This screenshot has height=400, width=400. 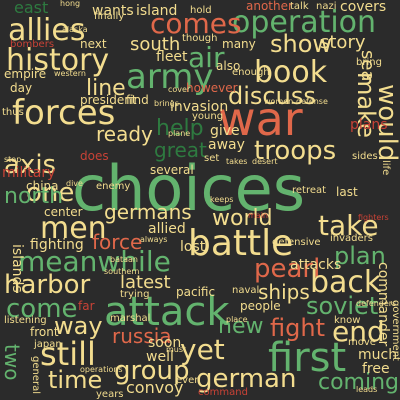 I want to click on word-battle: battle, so click(x=241, y=243).